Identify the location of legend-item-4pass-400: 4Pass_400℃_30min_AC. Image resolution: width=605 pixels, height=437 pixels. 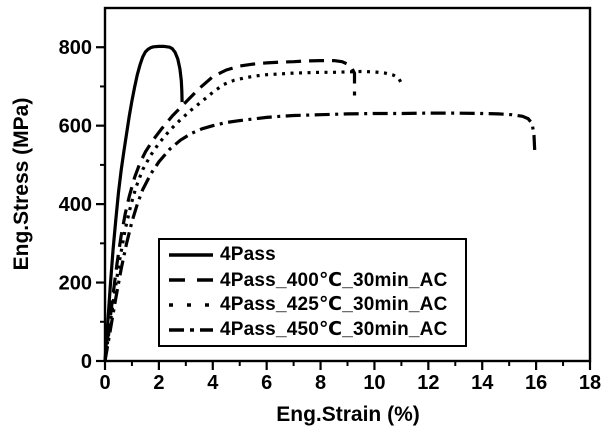
(316, 280).